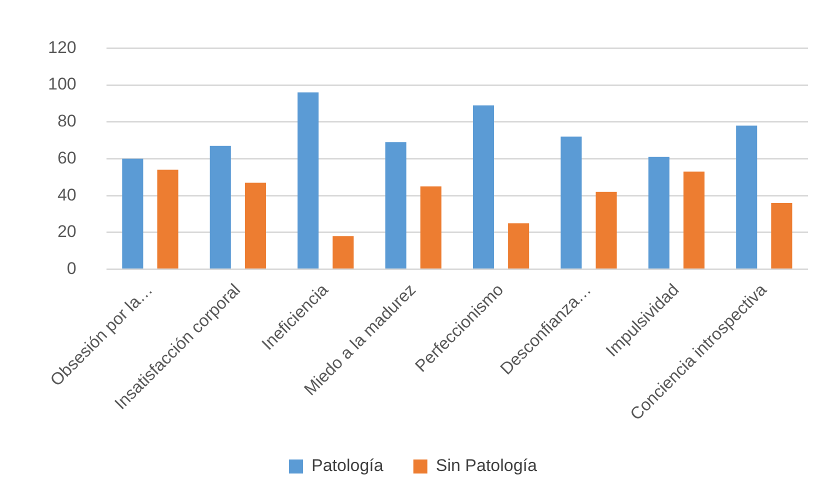 Image resolution: width=830 pixels, height=503 pixels. Describe the element at coordinates (487, 466) in the screenshot. I see `legend-label: Sin Patología` at that location.